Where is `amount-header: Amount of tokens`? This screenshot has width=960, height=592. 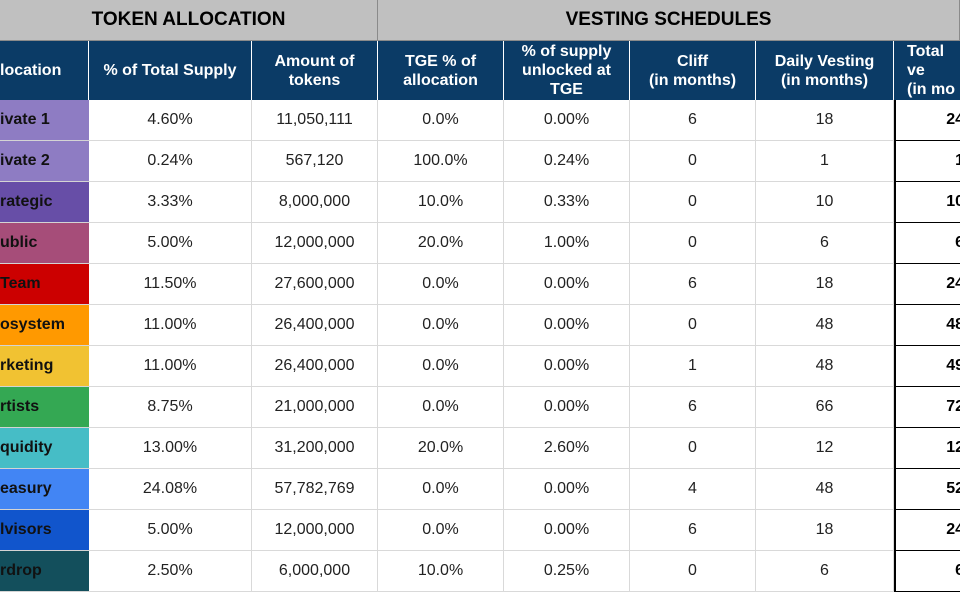 amount-header: Amount of tokens is located at coordinates (315, 70).